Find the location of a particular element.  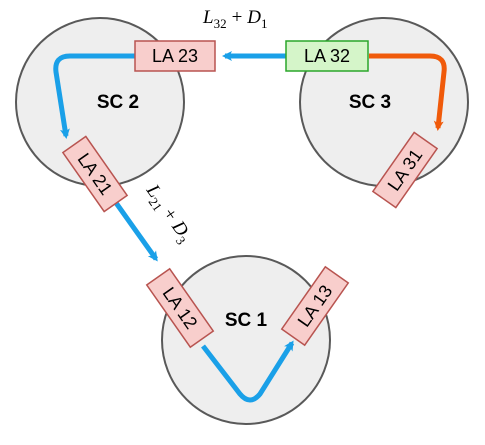

sc1-label: SC 1 is located at coordinates (246, 320).